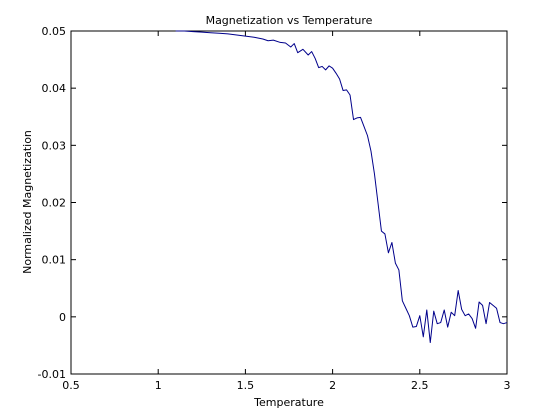 This screenshot has width=560, height=420. Describe the element at coordinates (62, 317) in the screenshot. I see `y-tick-label: 0` at that location.